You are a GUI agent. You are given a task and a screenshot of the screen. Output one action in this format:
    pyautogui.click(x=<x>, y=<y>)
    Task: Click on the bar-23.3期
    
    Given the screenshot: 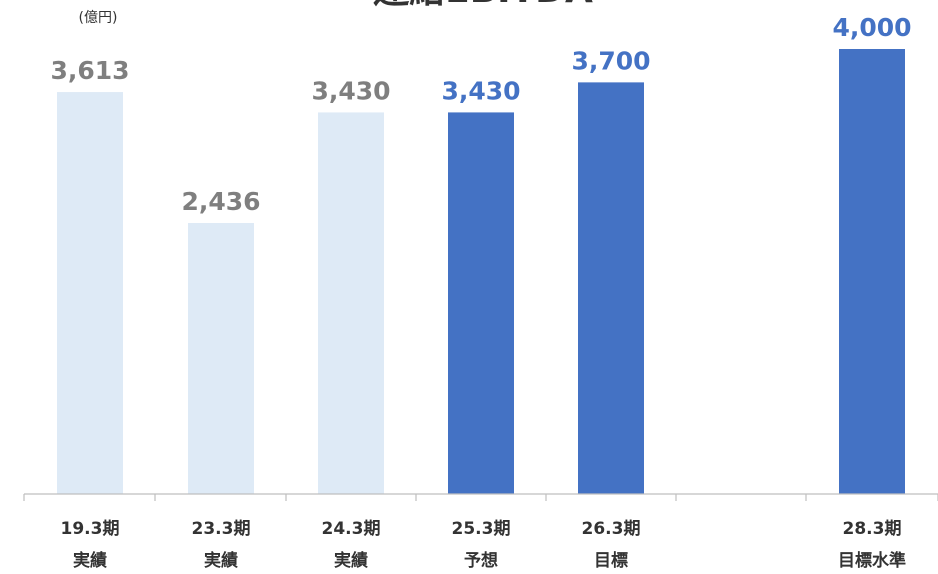 What is the action you would take?
    pyautogui.click(x=221, y=358)
    